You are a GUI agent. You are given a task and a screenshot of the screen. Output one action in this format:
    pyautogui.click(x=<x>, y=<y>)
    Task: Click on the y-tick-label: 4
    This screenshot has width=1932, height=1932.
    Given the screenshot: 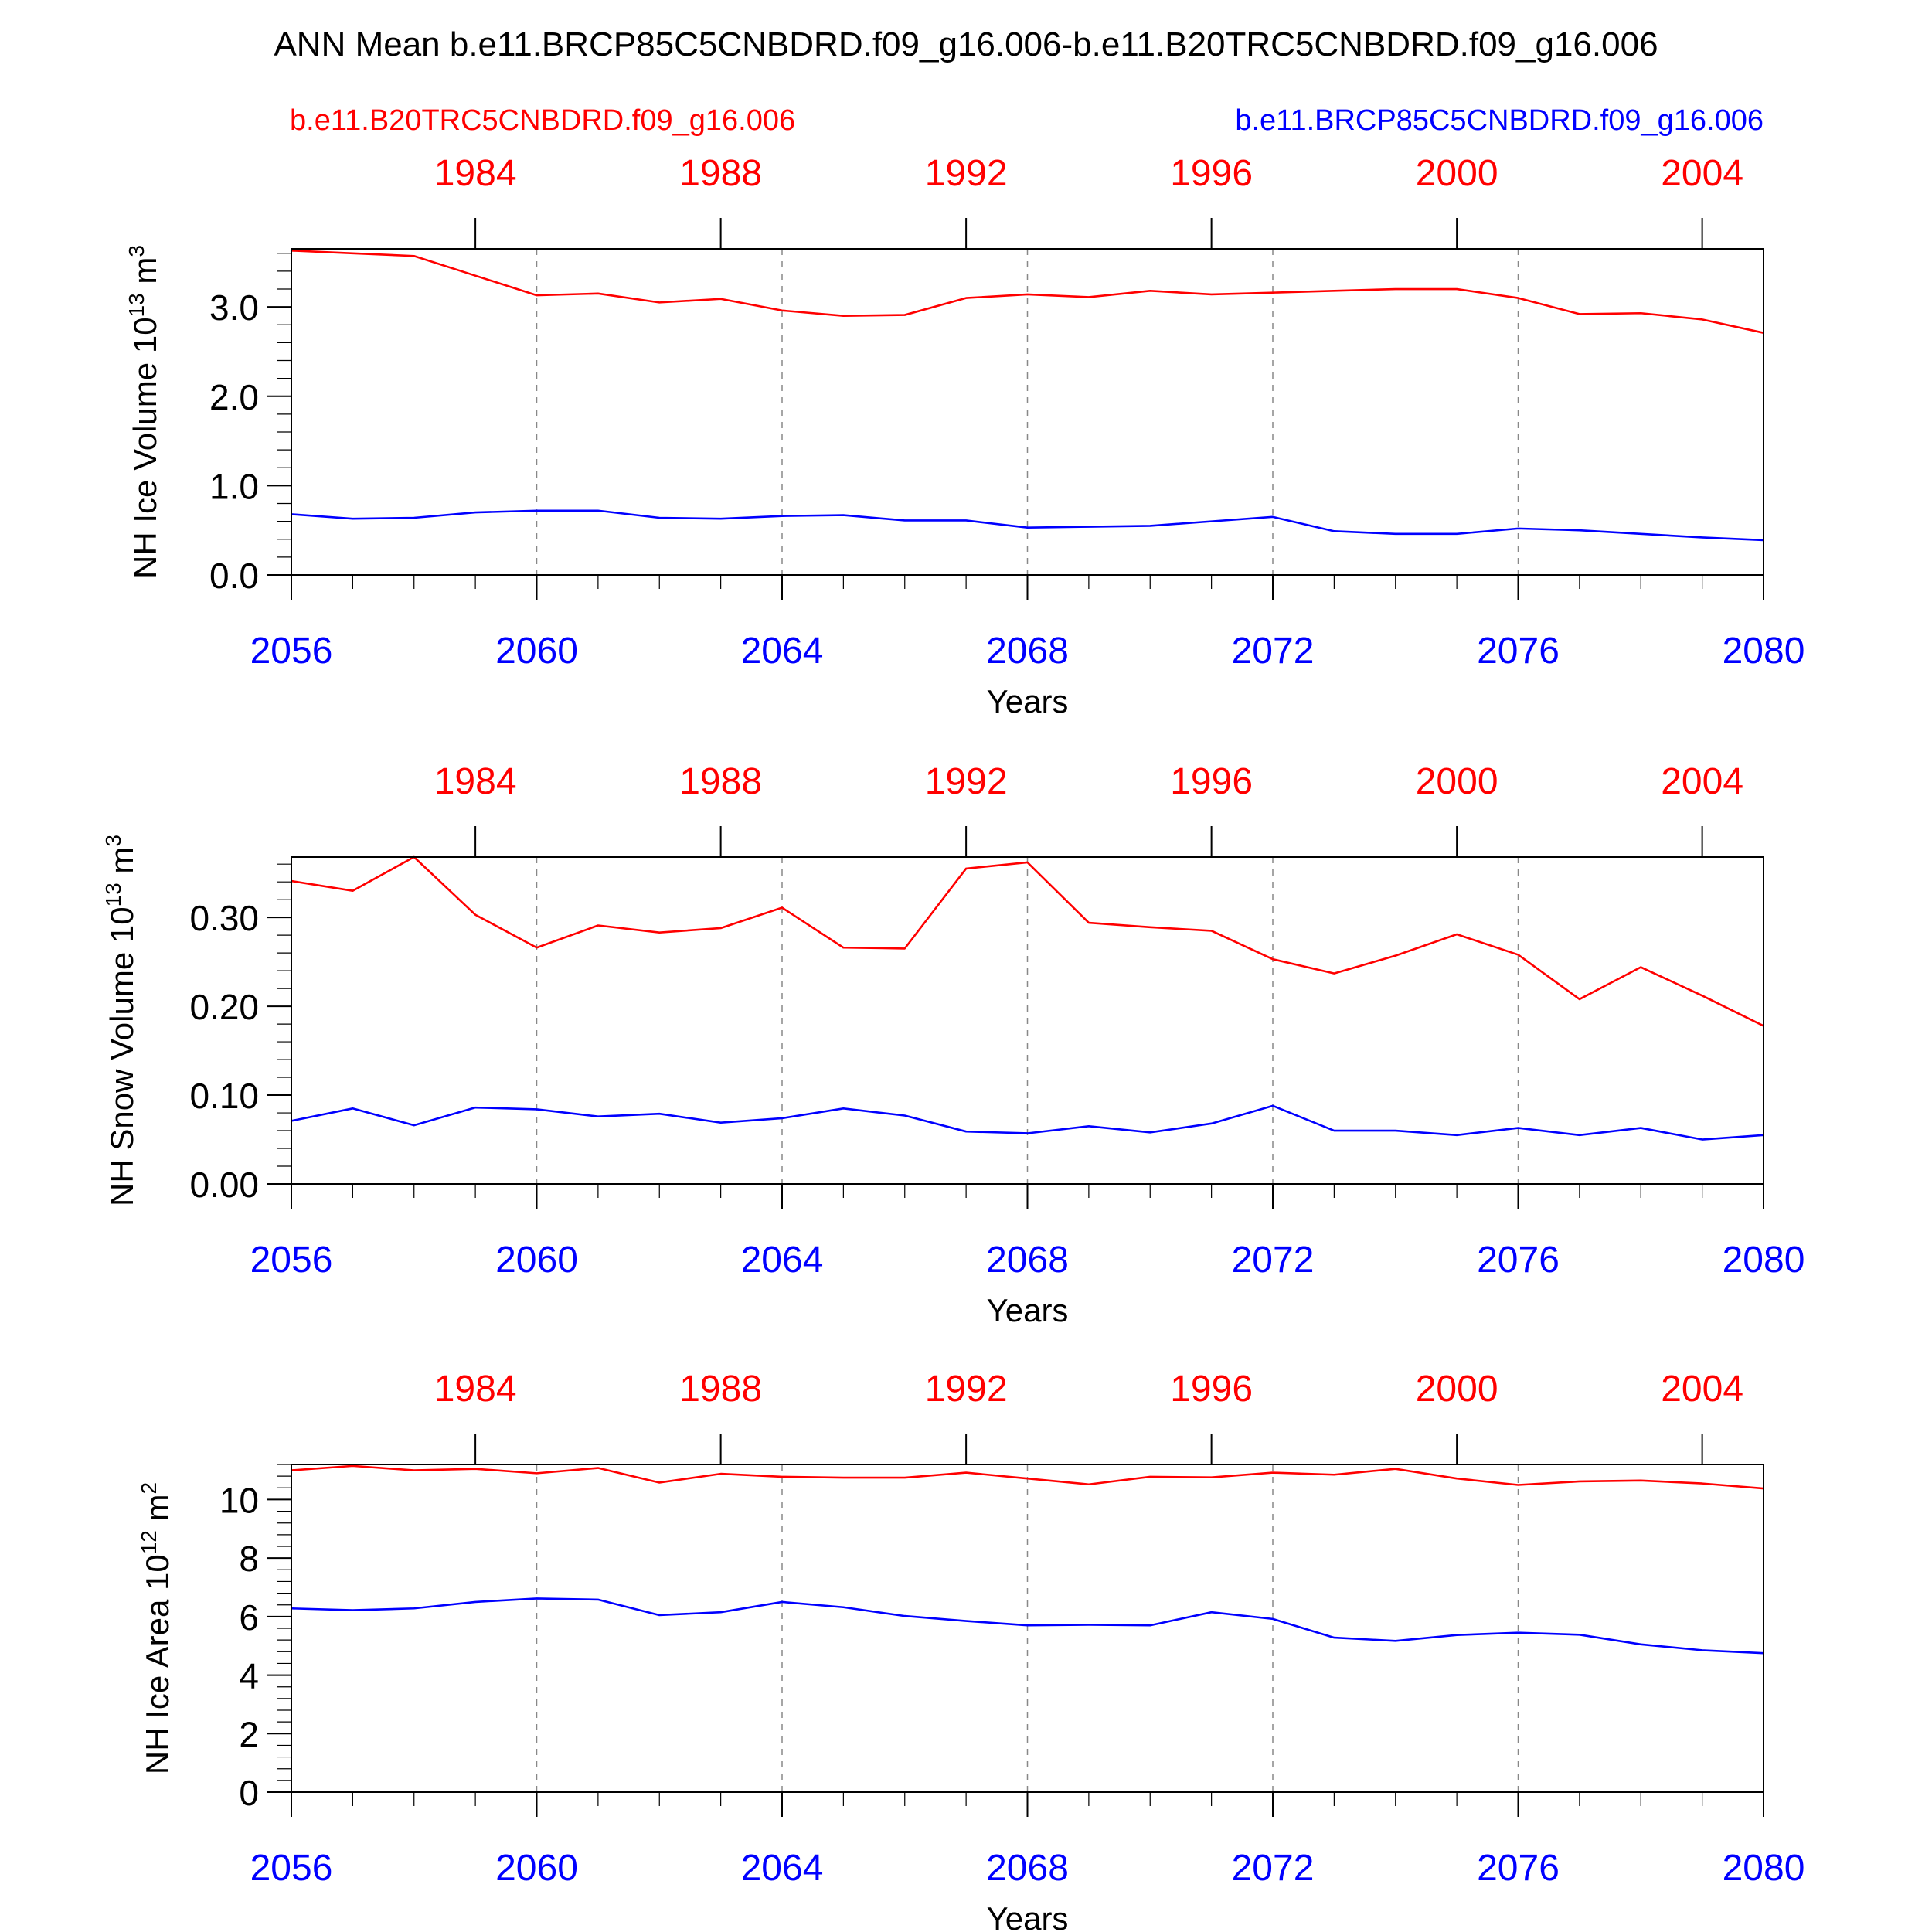 What is the action you would take?
    pyautogui.click(x=249, y=1676)
    